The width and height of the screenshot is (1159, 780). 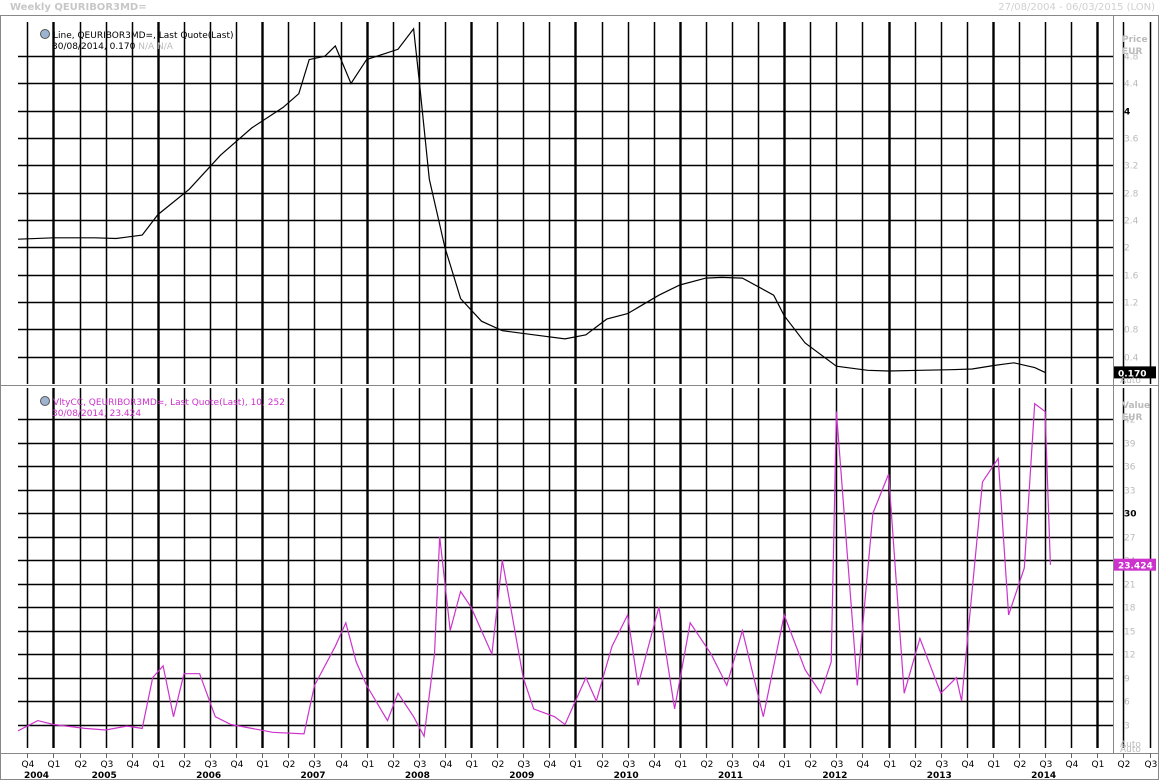 I want to click on y-tick-label: 36, so click(x=1130, y=468).